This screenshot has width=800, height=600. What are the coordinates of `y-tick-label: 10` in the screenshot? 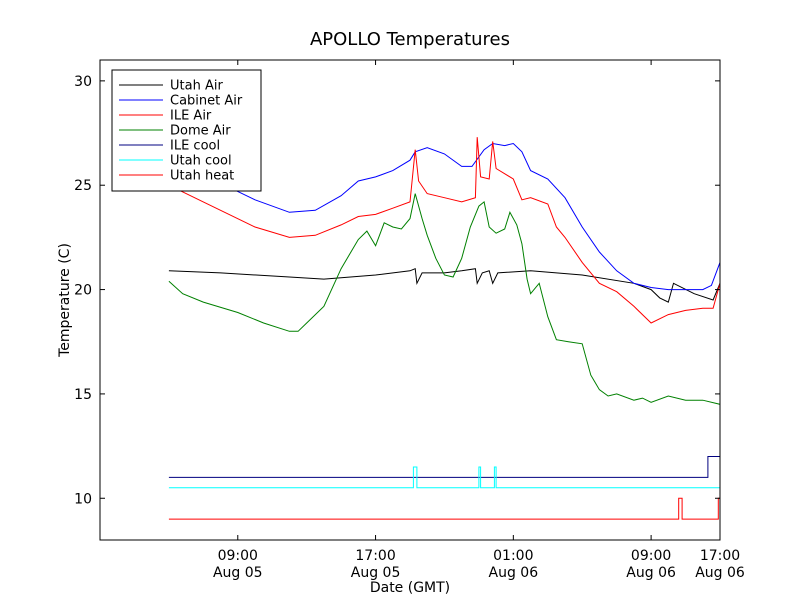 It's located at (83, 499).